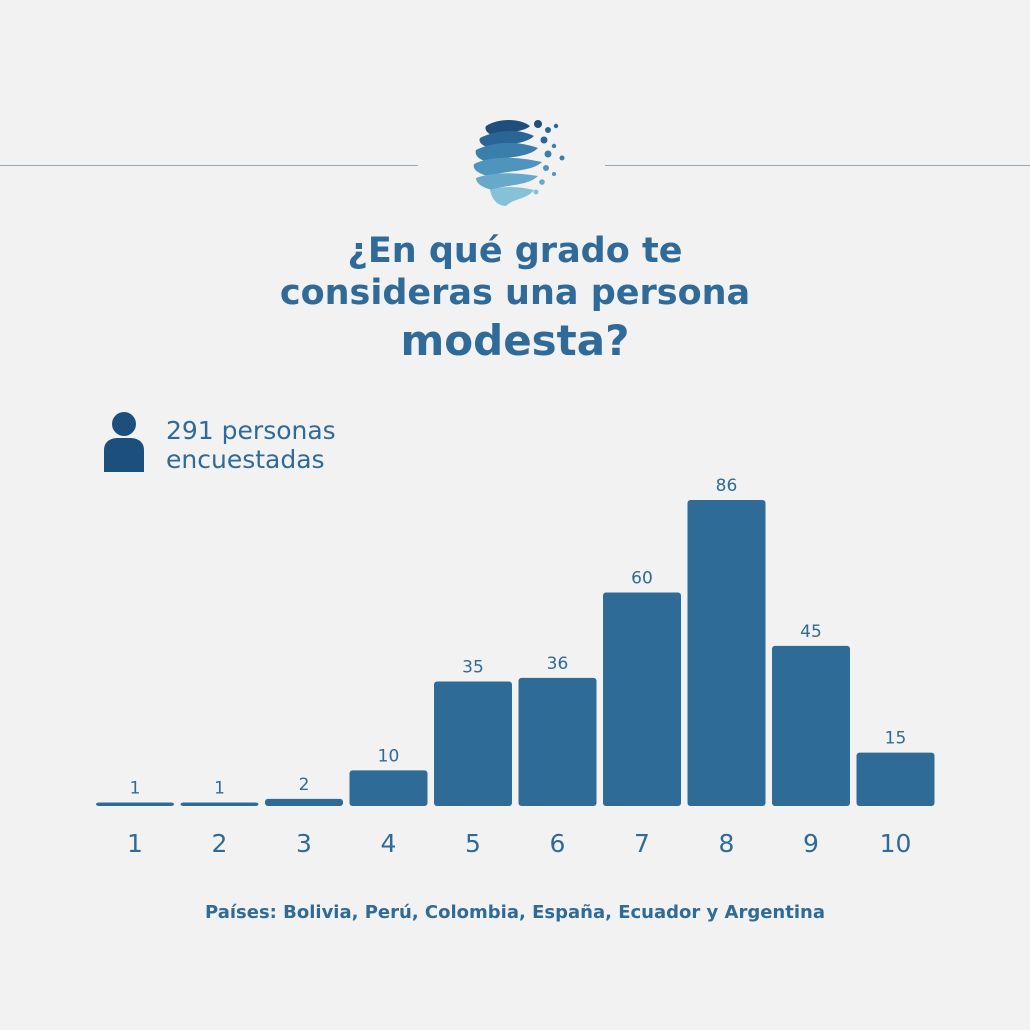 This screenshot has height=1030, width=1030. What do you see at coordinates (896, 739) in the screenshot?
I see `data-label-10: 15` at bounding box center [896, 739].